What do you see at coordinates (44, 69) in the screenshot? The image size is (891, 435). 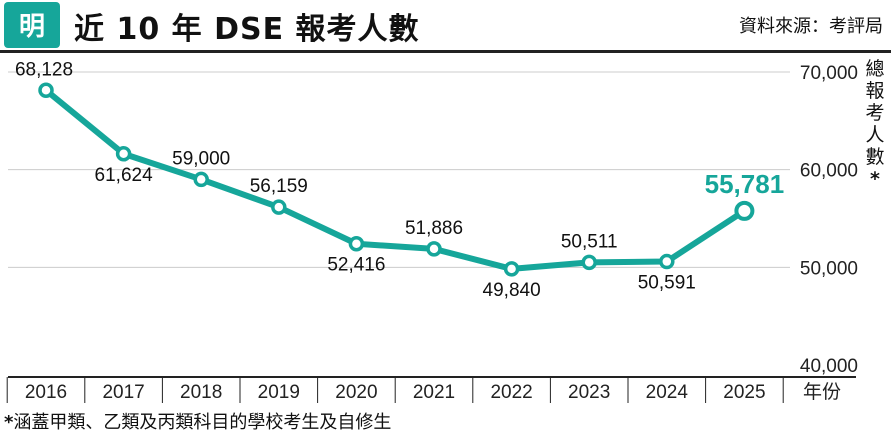 I see `data-label: 68,128` at bounding box center [44, 69].